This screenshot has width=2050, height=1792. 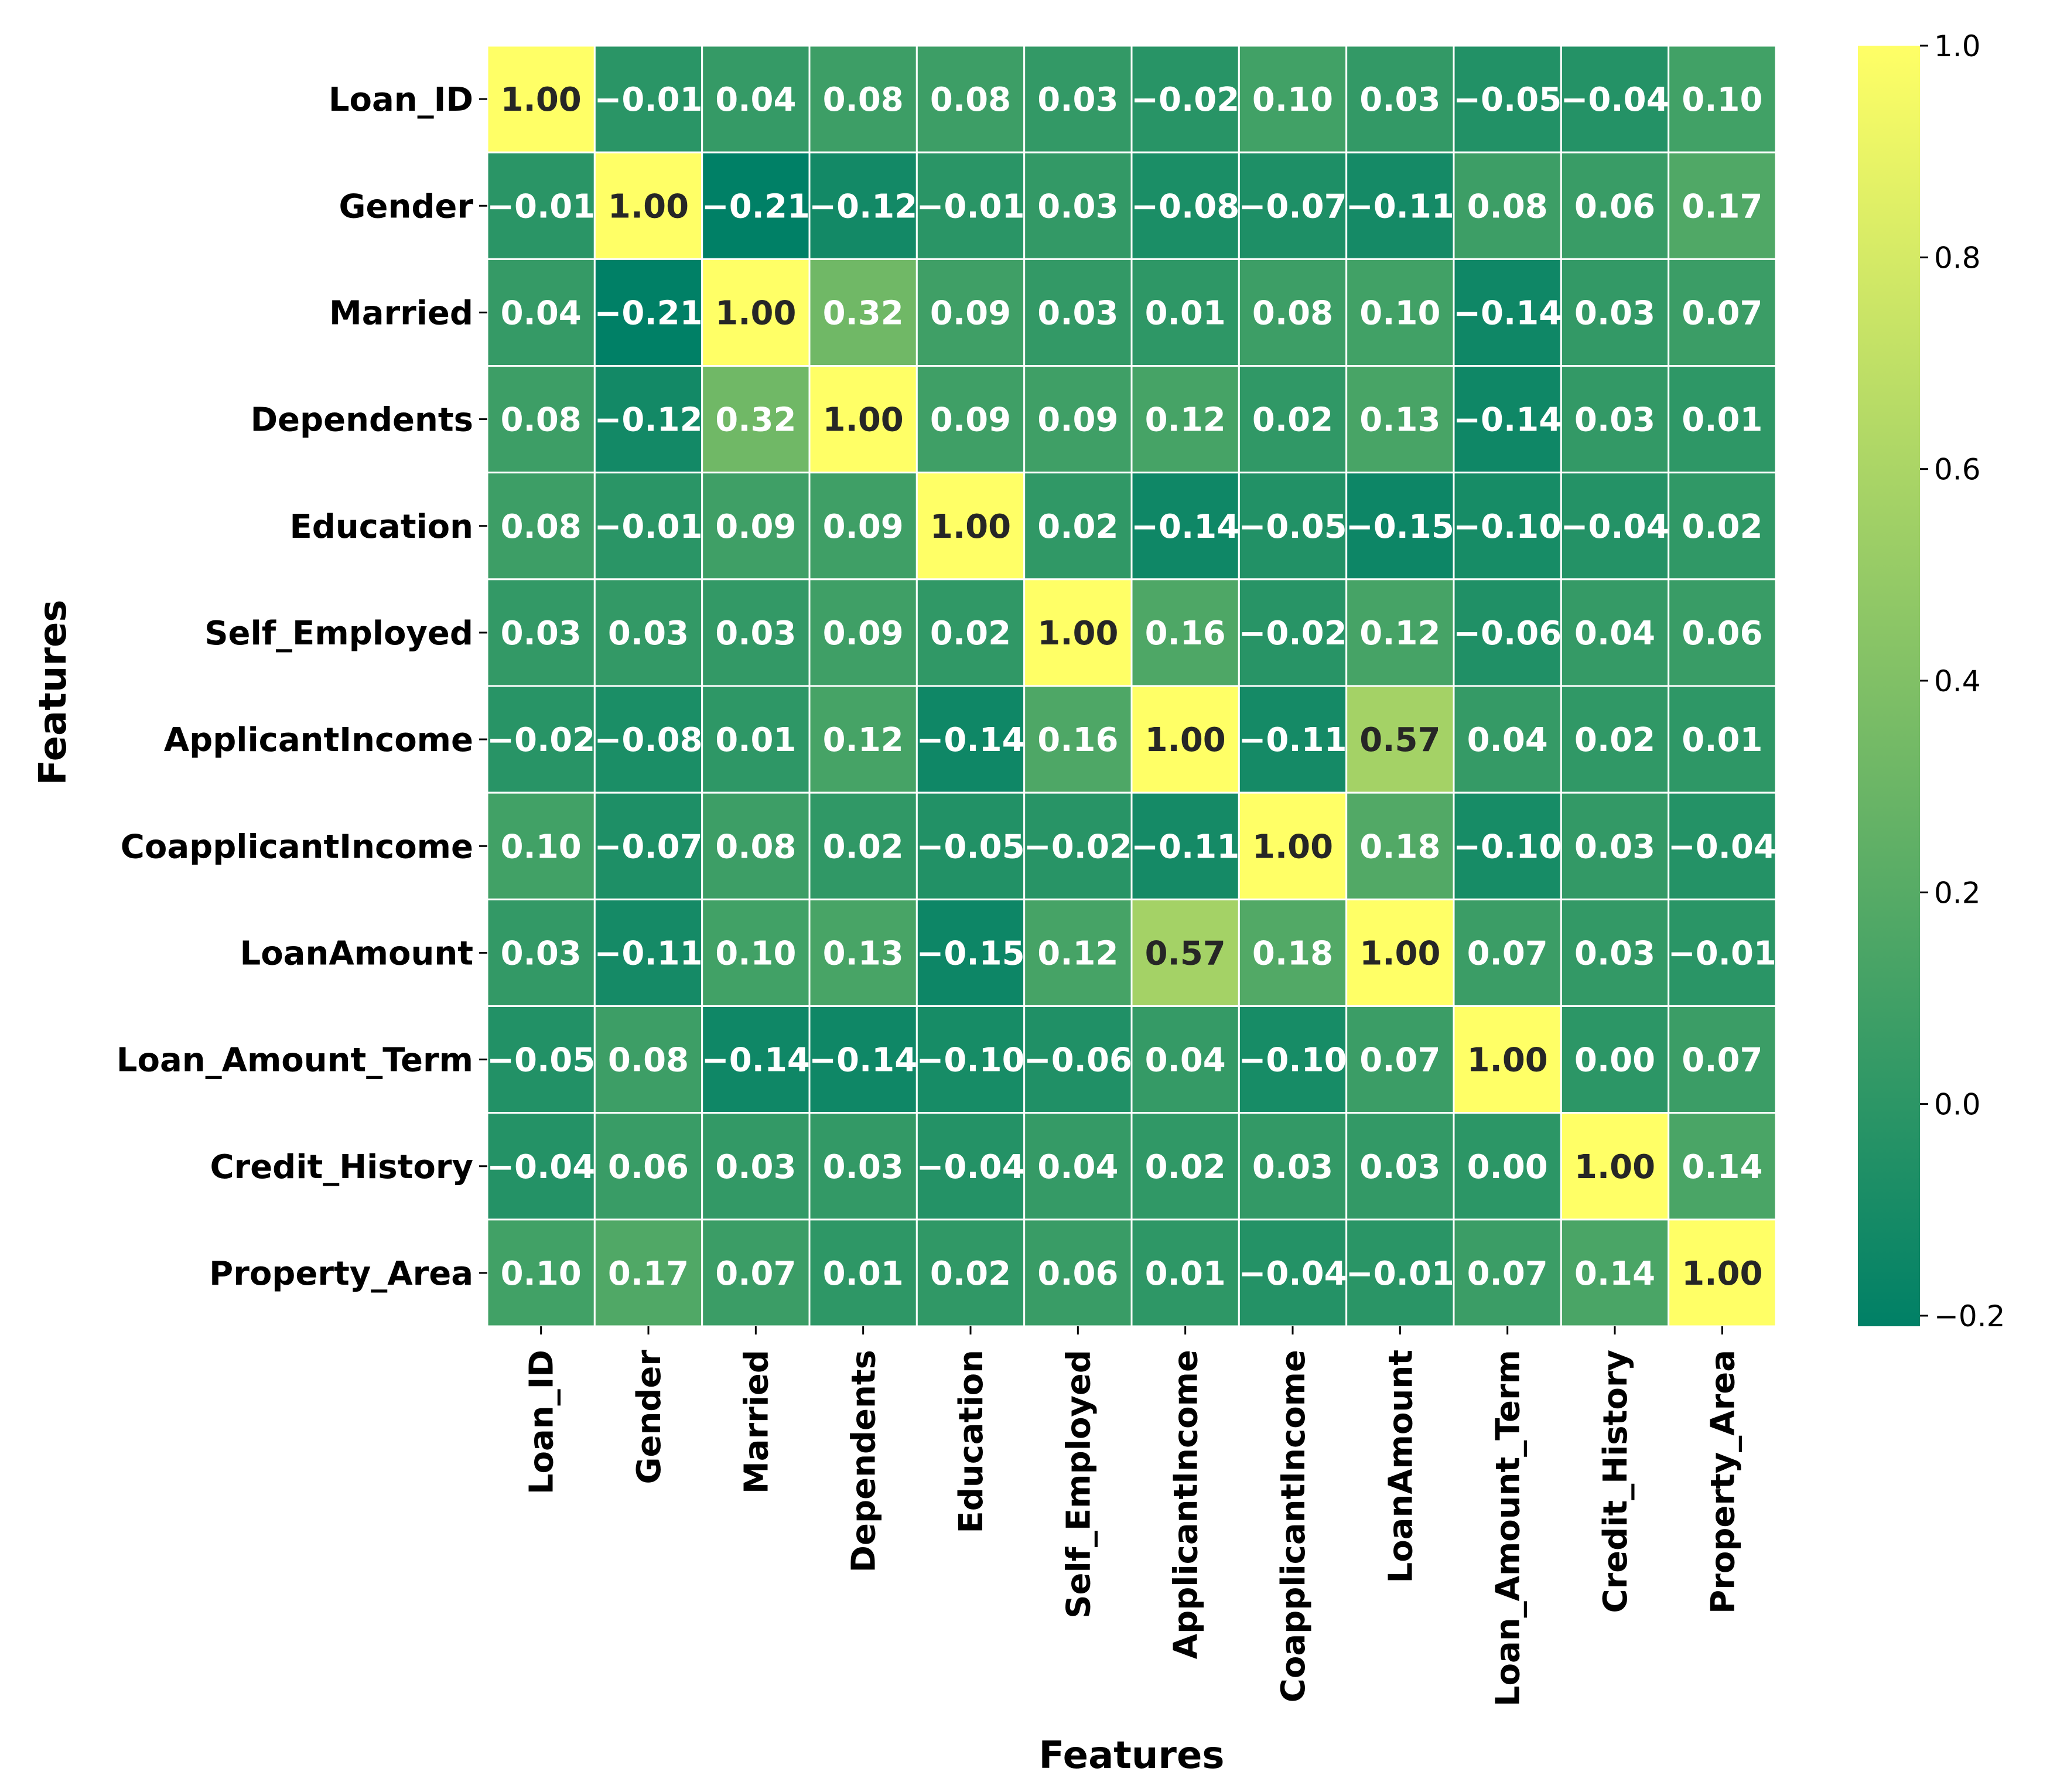 What do you see at coordinates (1185, 206) in the screenshot?
I see `cell-value-label: −0.08` at bounding box center [1185, 206].